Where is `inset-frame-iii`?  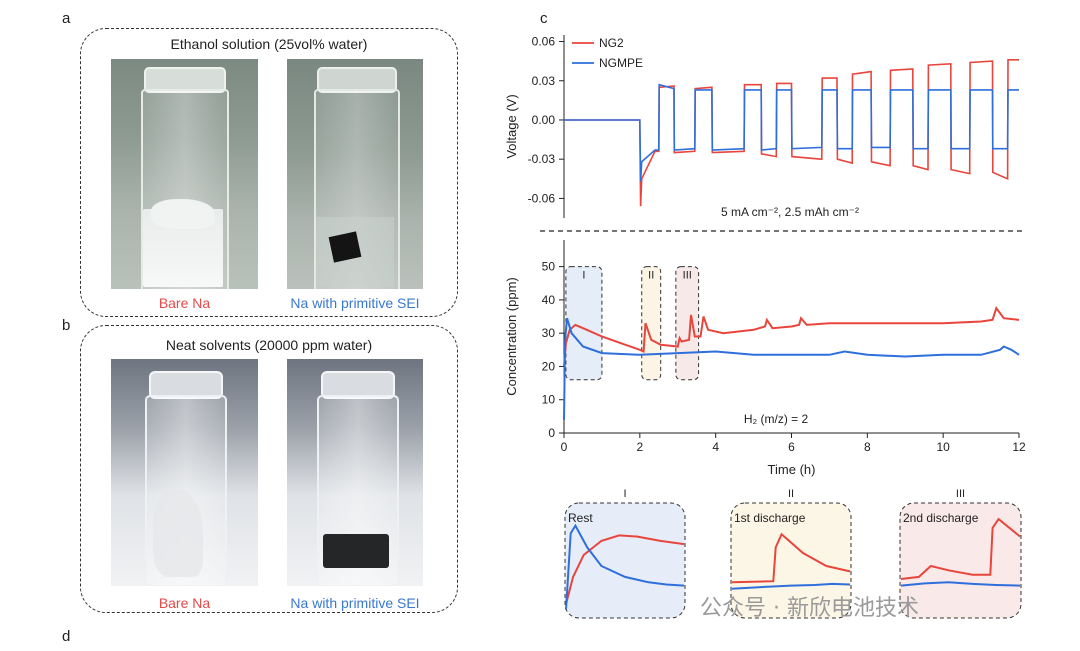 inset-frame-iii is located at coordinates (960, 560).